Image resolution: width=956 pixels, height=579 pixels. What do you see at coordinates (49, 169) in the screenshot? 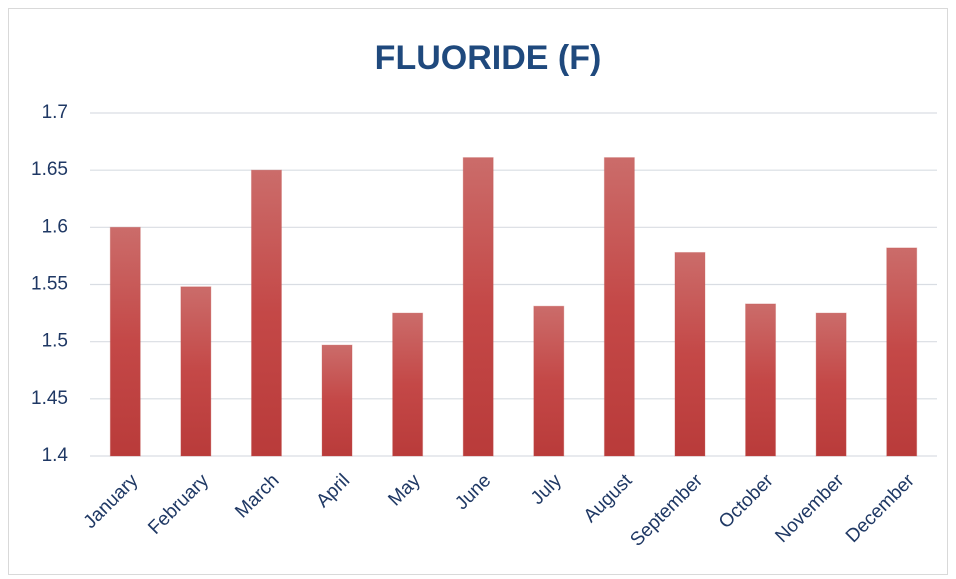
I see `y-tick-label: 1.65` at bounding box center [49, 169].